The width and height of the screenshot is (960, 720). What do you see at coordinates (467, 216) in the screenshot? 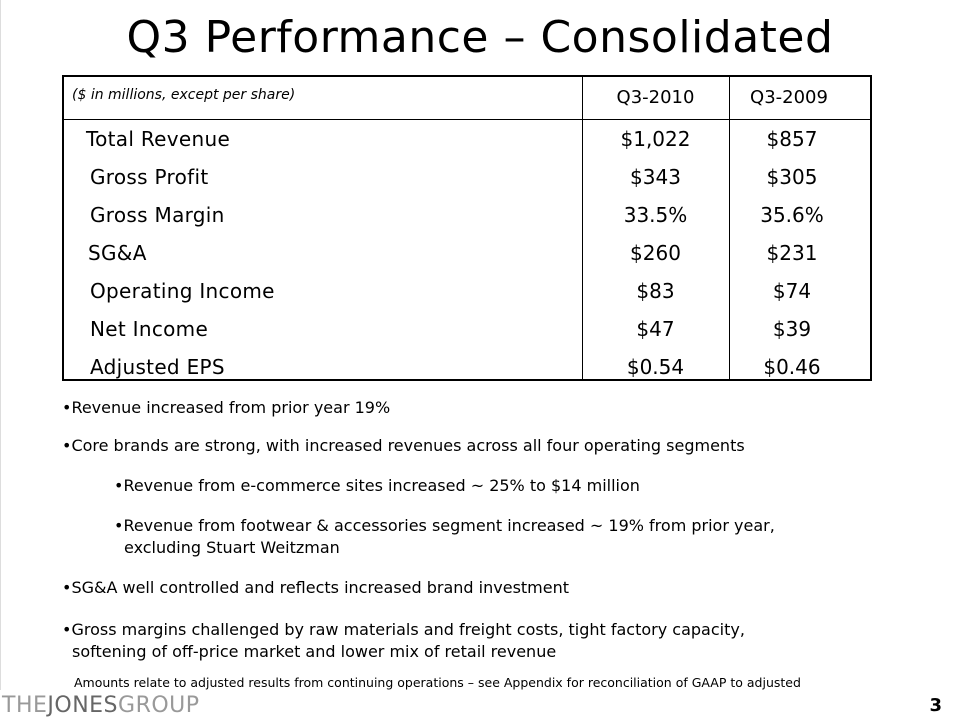
I see `table-row: Gross Margin 33.5% 35.6%` at bounding box center [467, 216].